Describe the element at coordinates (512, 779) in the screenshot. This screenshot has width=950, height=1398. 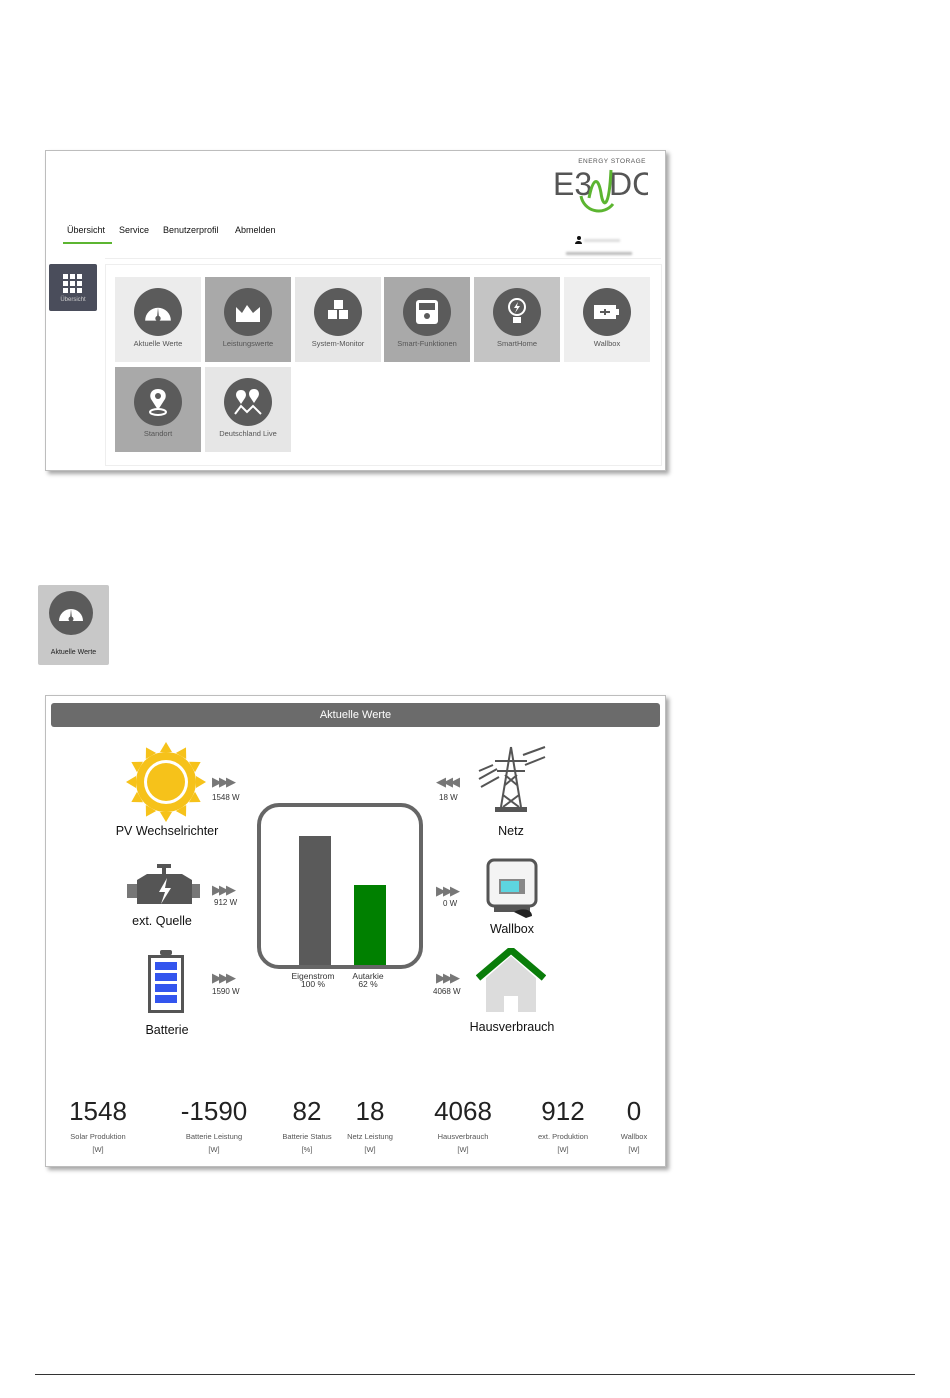
I see `power-pylon-icon` at that location.